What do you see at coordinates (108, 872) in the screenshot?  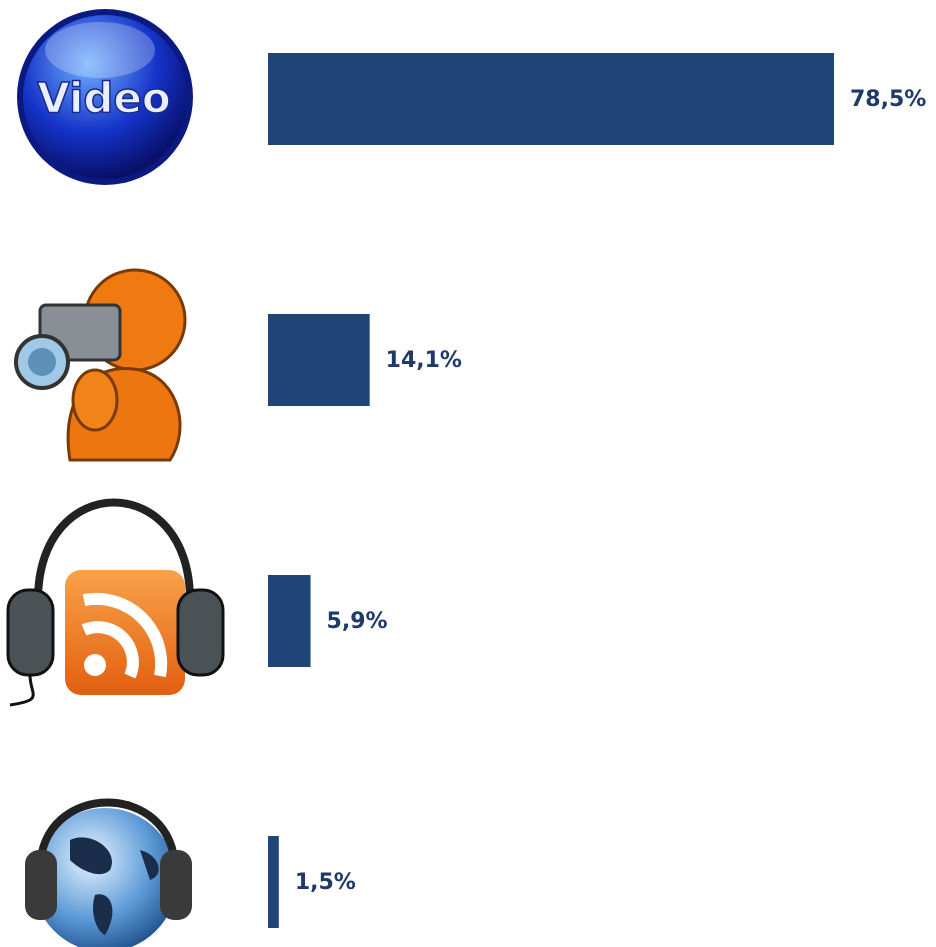 I see `globe-icon` at bounding box center [108, 872].